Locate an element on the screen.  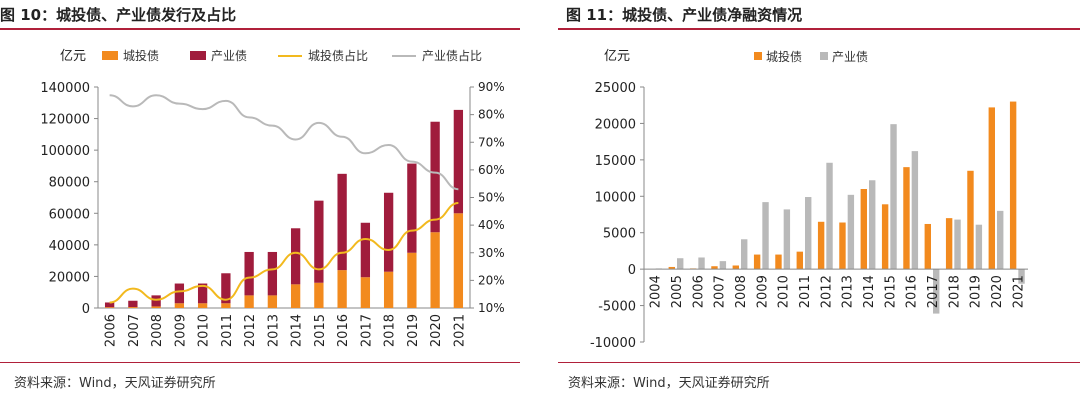
right-y-tick-label: 90% is located at coordinates (491, 87).